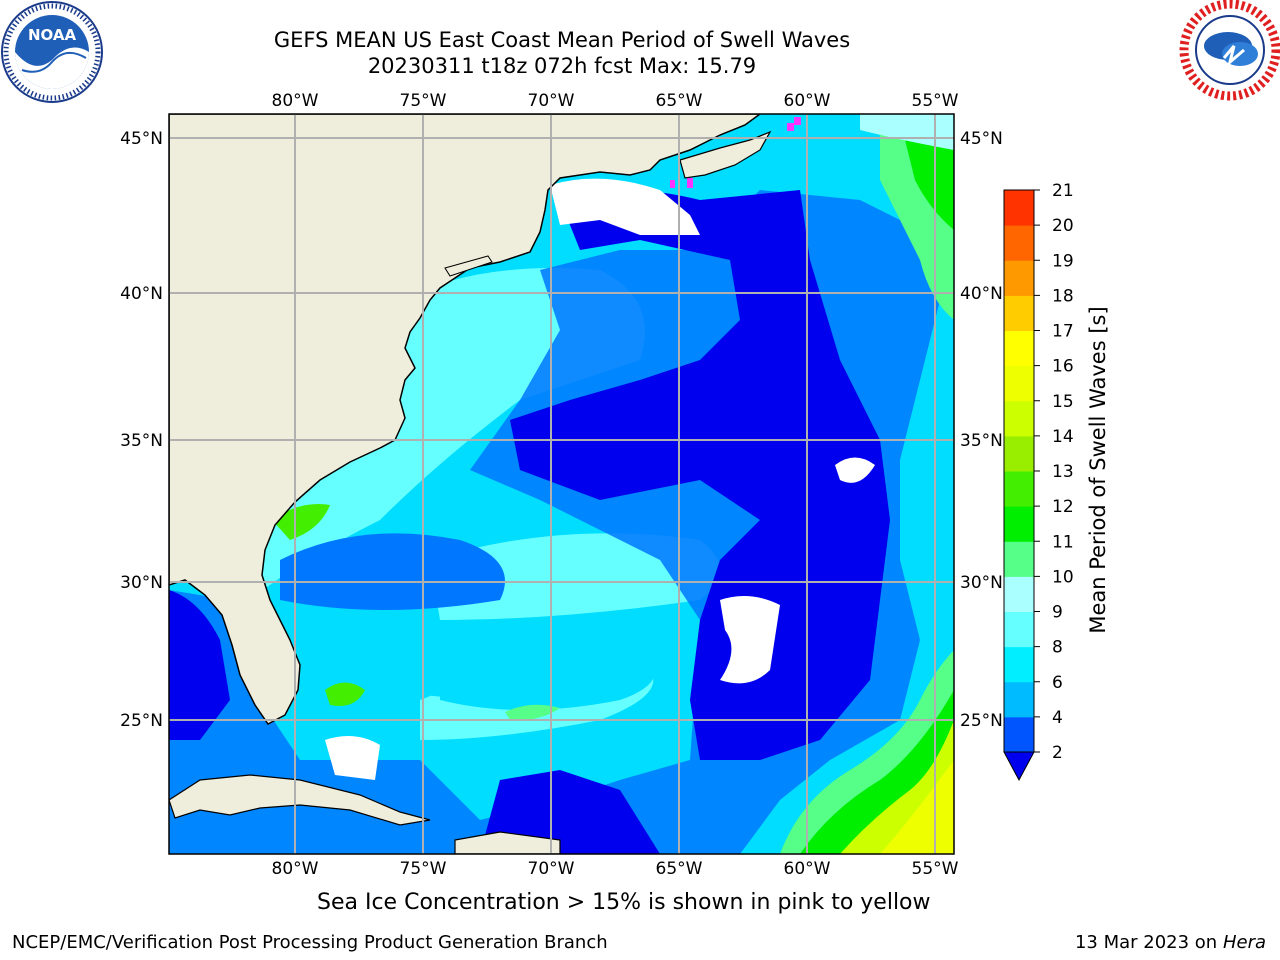 The width and height of the screenshot is (1280, 960). Describe the element at coordinates (1038, 481) in the screenshot. I see `colorbar: 2 4 6 8 9 10 11 12 13 14 15 16 17 18 19 20 21` at that location.